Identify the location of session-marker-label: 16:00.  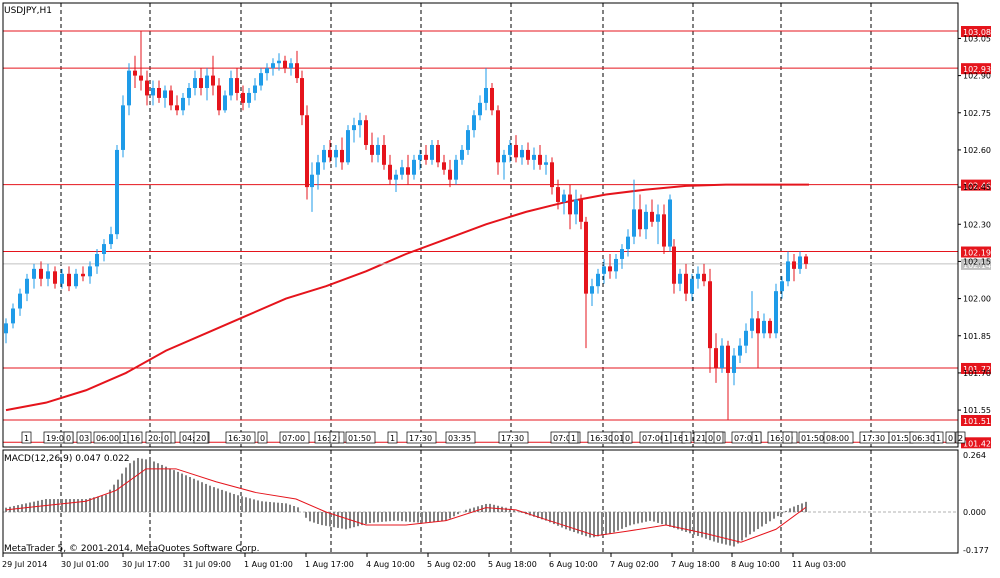
(781, 438).